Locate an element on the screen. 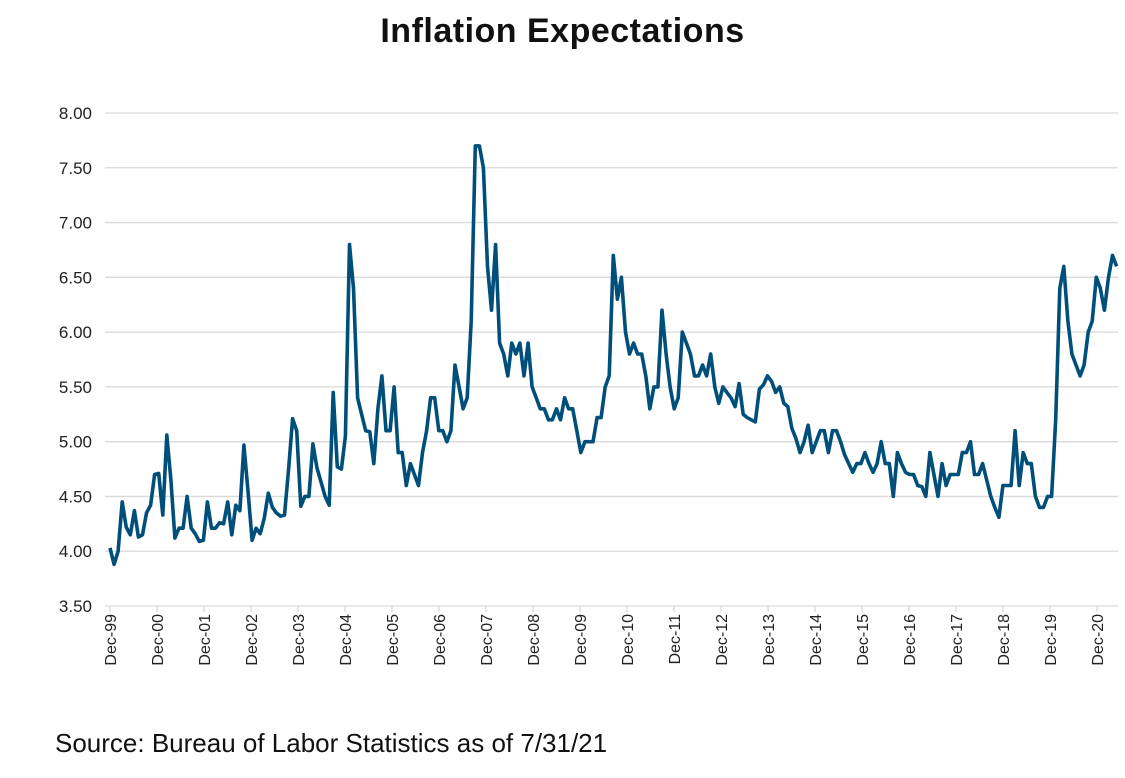  x-tick-label: Dec-06 is located at coordinates (440, 640).